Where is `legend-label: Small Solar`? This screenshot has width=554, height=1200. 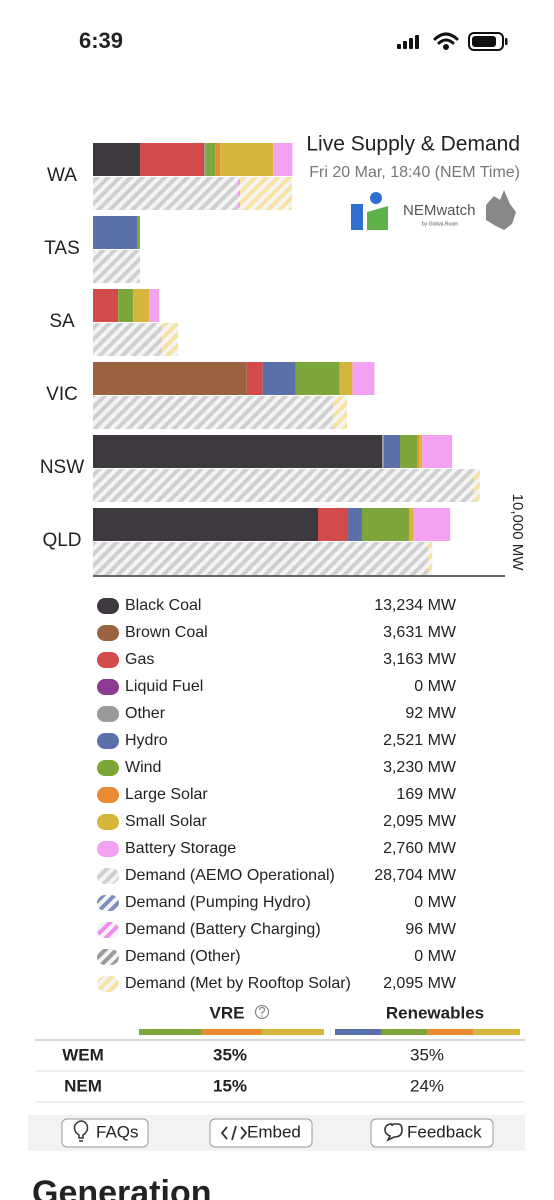
legend-label: Small Solar is located at coordinates (166, 821).